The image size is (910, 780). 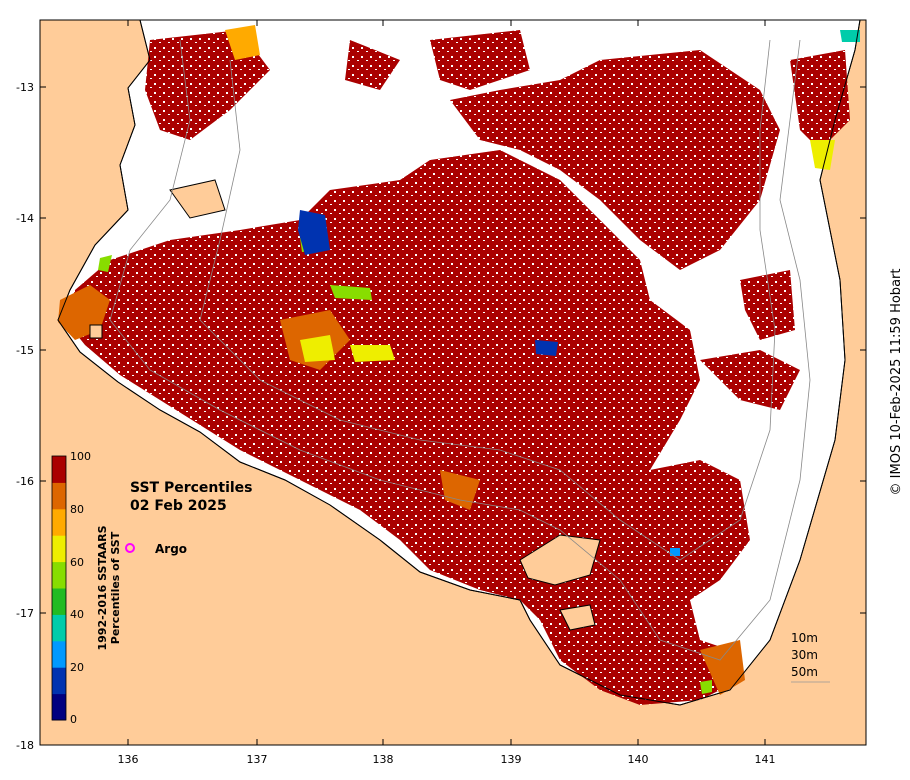 I want to click on colorbar-swatches, so click(x=59, y=588).